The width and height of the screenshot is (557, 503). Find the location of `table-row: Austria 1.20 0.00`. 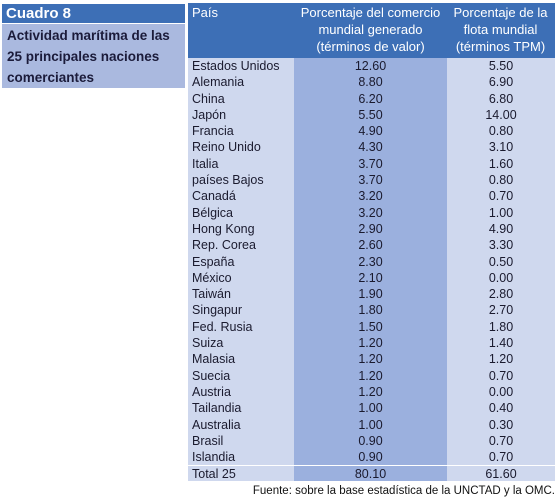

table-row: Austria 1.20 0.00 is located at coordinates (371, 392).